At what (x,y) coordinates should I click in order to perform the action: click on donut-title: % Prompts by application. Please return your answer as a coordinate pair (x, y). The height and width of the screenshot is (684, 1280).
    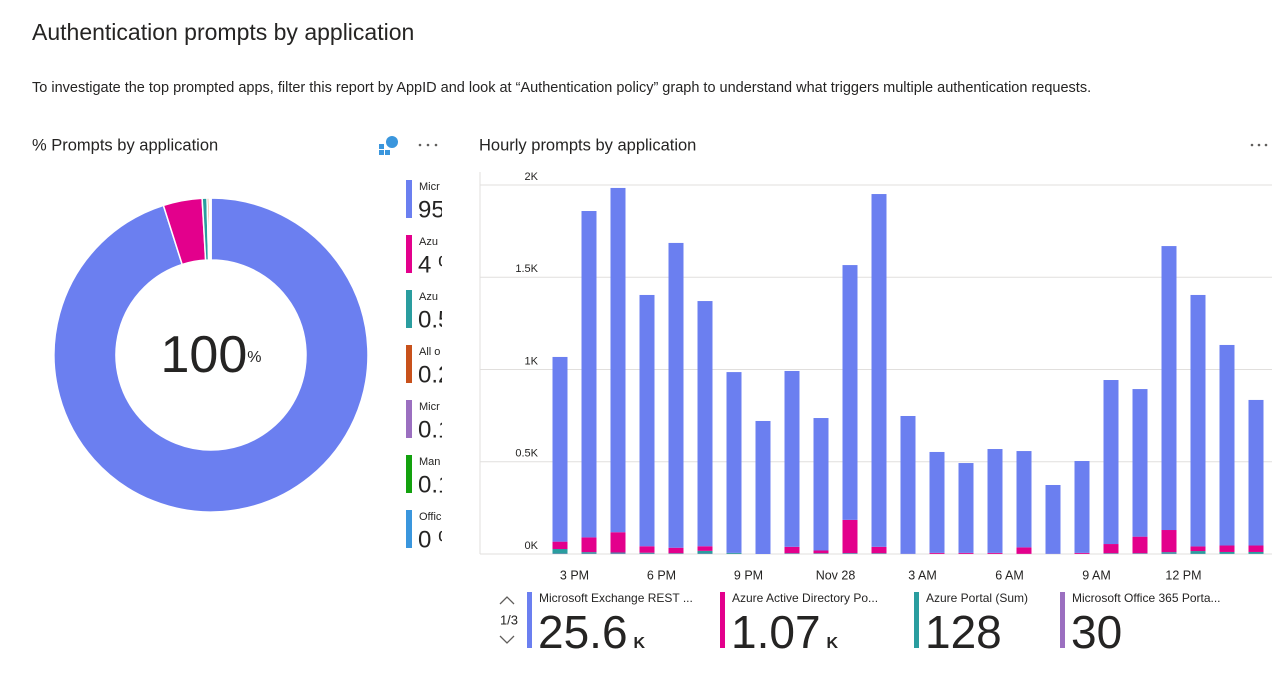
    Looking at the image, I should click on (125, 145).